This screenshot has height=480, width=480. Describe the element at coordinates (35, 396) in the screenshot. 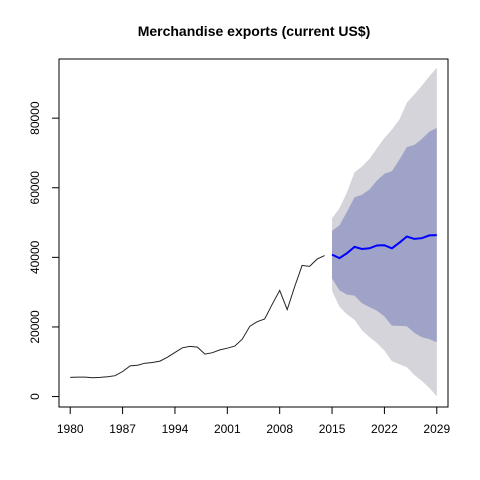

I see `y-tick-label: 0` at that location.